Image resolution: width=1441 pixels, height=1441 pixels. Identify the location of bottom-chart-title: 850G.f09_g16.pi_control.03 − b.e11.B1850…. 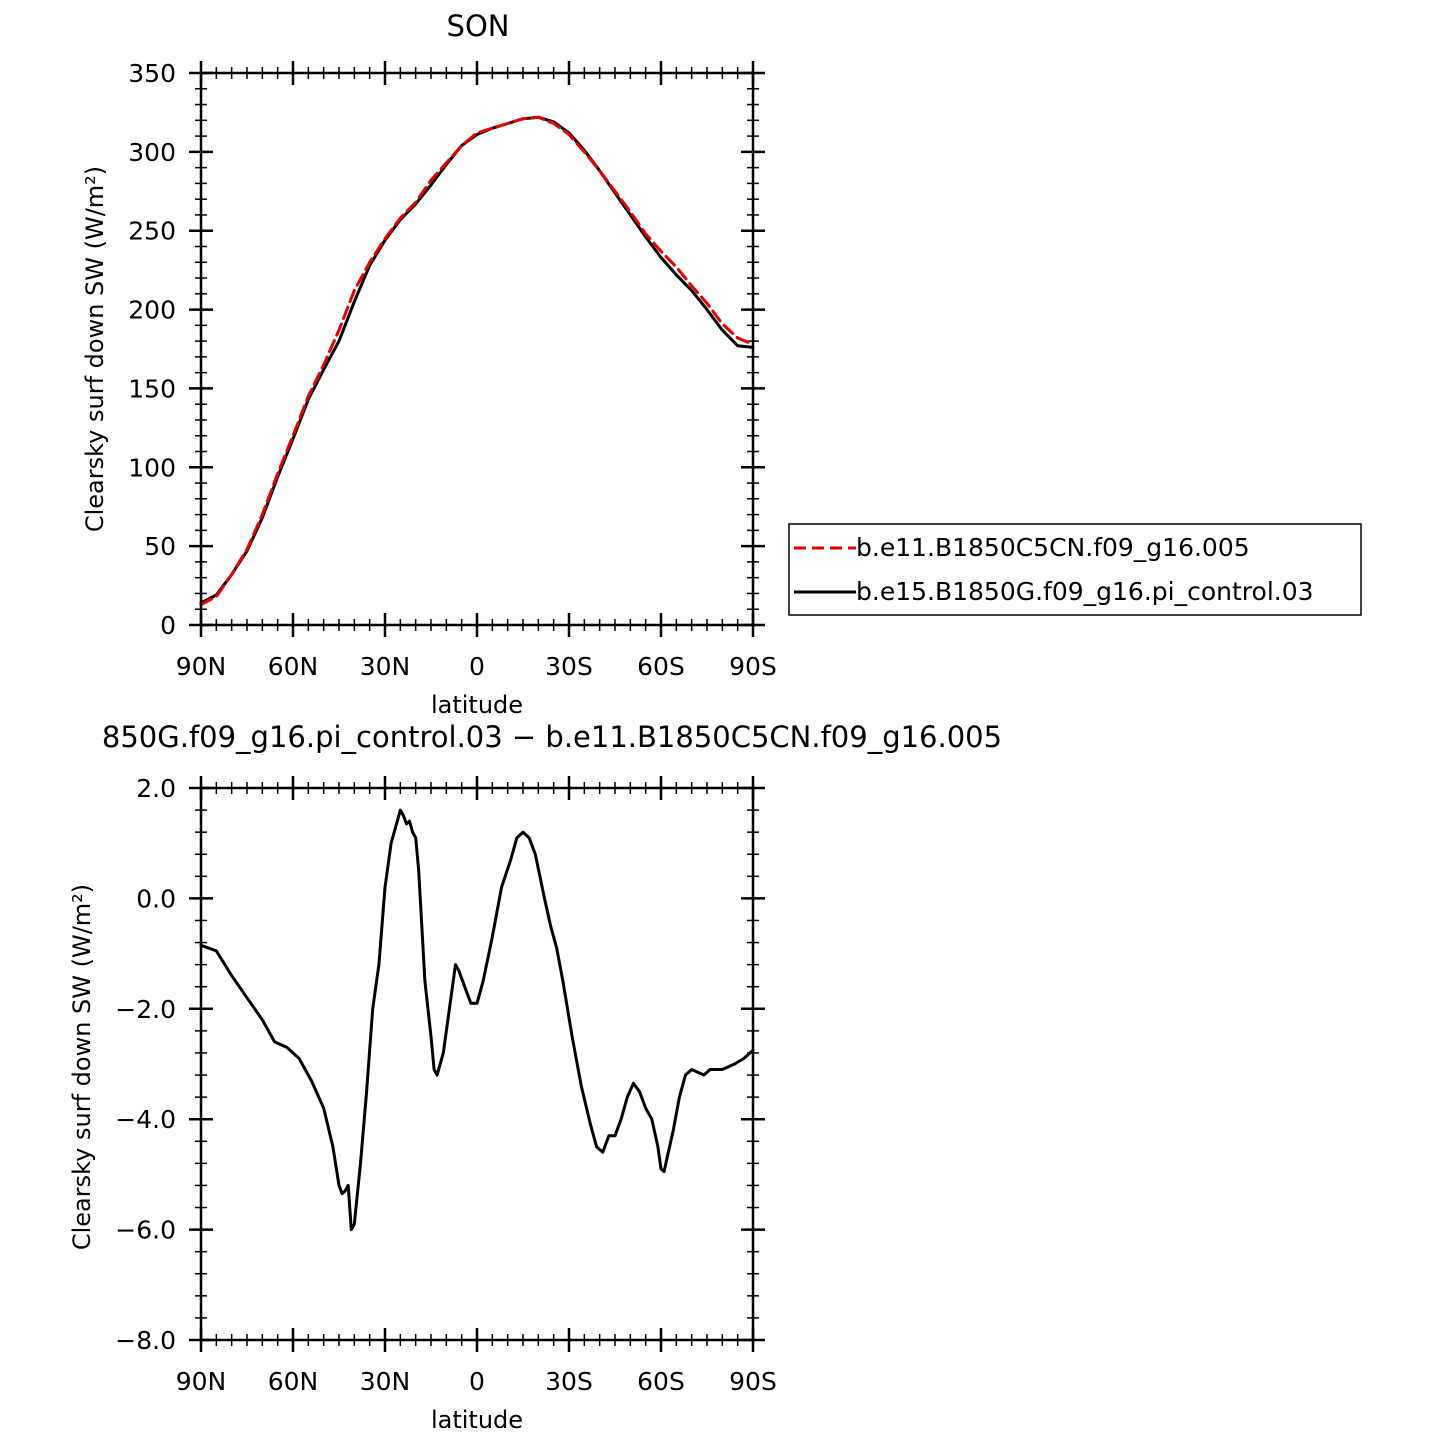
(552, 737).